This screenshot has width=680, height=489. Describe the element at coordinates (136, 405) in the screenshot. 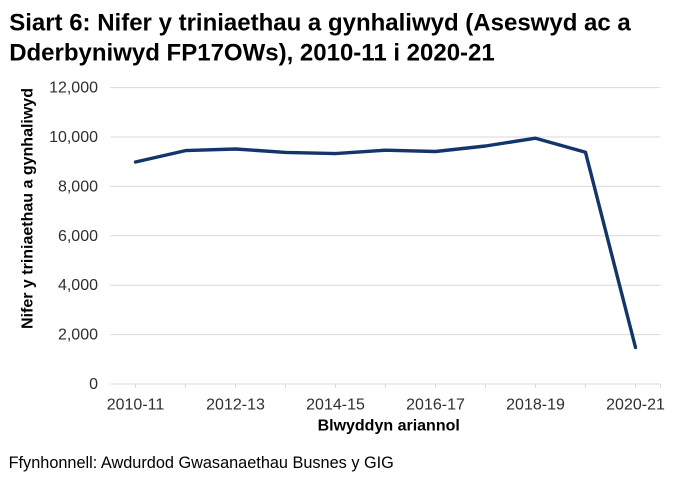

I see `svg-text: 2010-11` at that location.